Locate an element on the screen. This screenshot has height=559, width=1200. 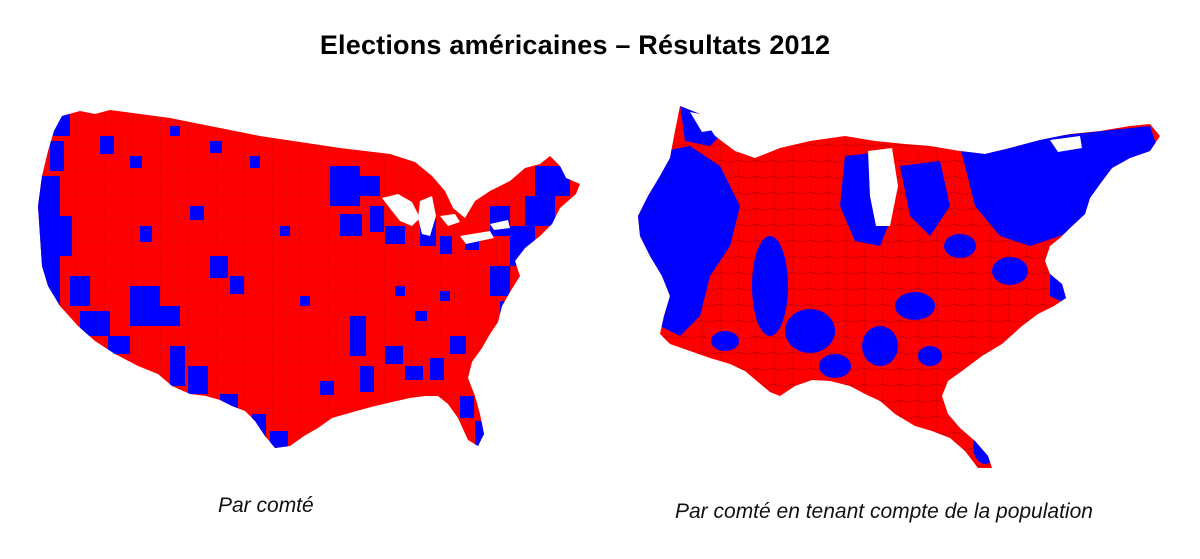
caption-county: Par comté is located at coordinates (266, 505).